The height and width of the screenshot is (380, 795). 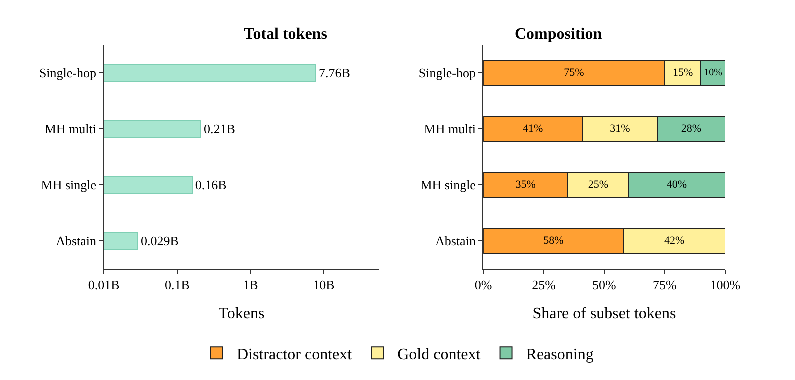 What do you see at coordinates (334, 73) in the screenshot?
I see `data-label: 7.76B` at bounding box center [334, 73].